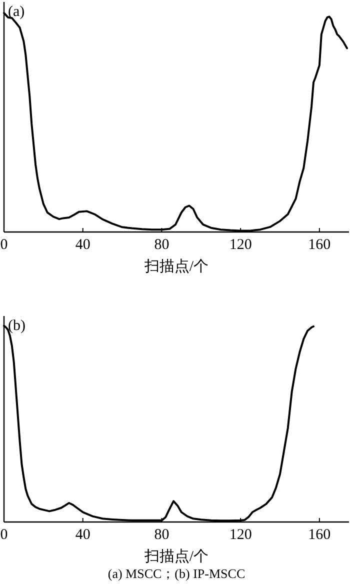 The height and width of the screenshot is (584, 350). I want to click on text: (a) MSCC；(b) IP-MSCC, so click(177, 573).